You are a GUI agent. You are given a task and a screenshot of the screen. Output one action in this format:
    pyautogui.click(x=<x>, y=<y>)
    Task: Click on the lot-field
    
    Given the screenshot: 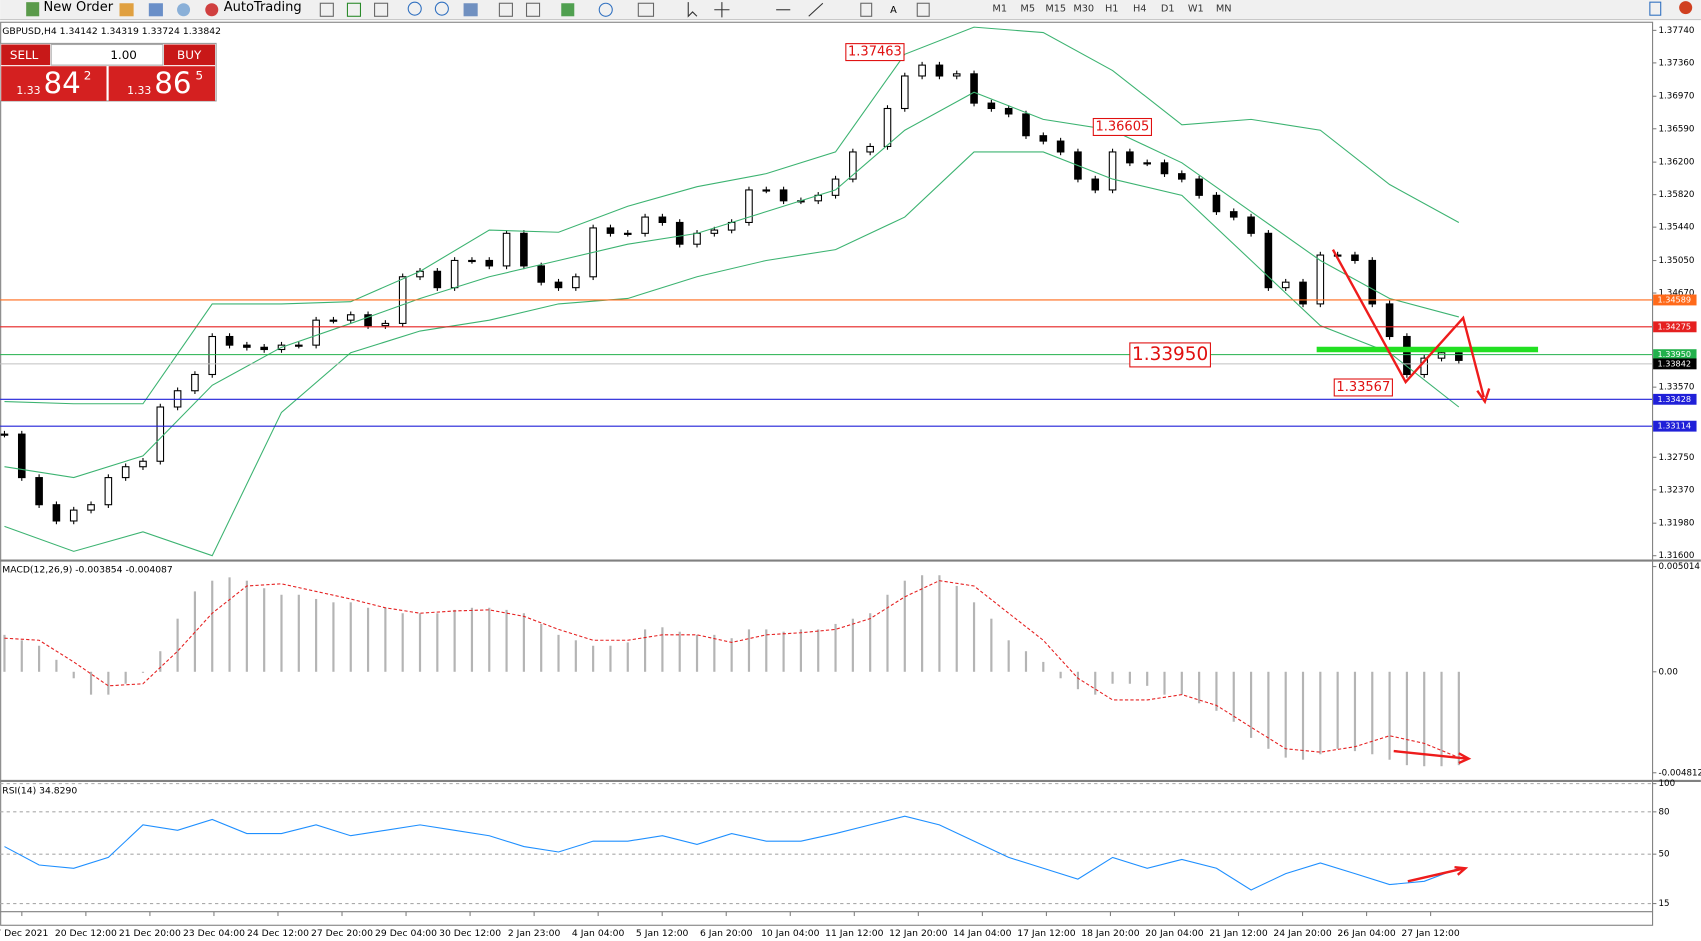 What is the action you would take?
    pyautogui.click(x=107, y=54)
    